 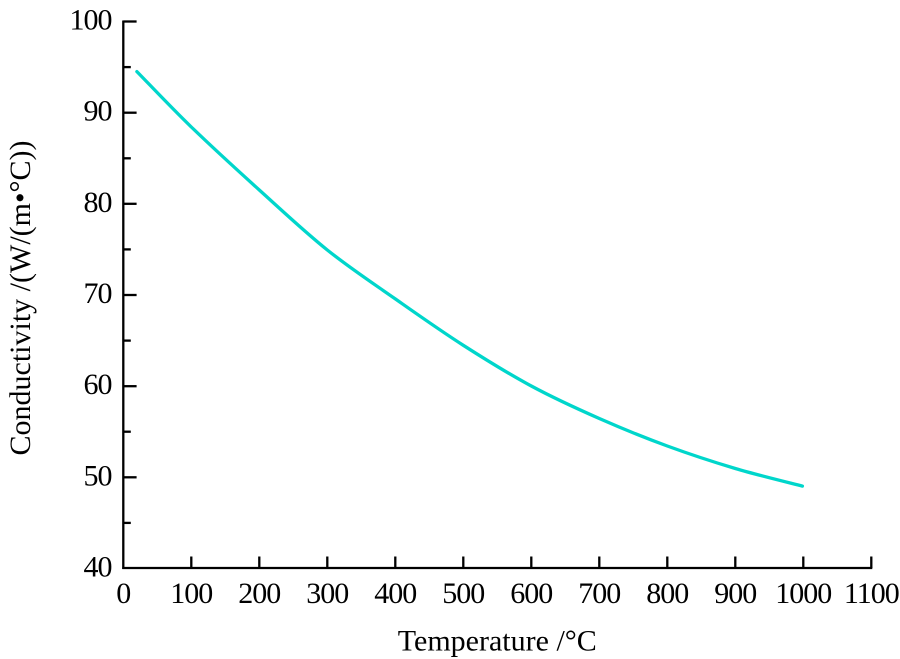 I want to click on svg-text: 50, so click(x=98, y=475).